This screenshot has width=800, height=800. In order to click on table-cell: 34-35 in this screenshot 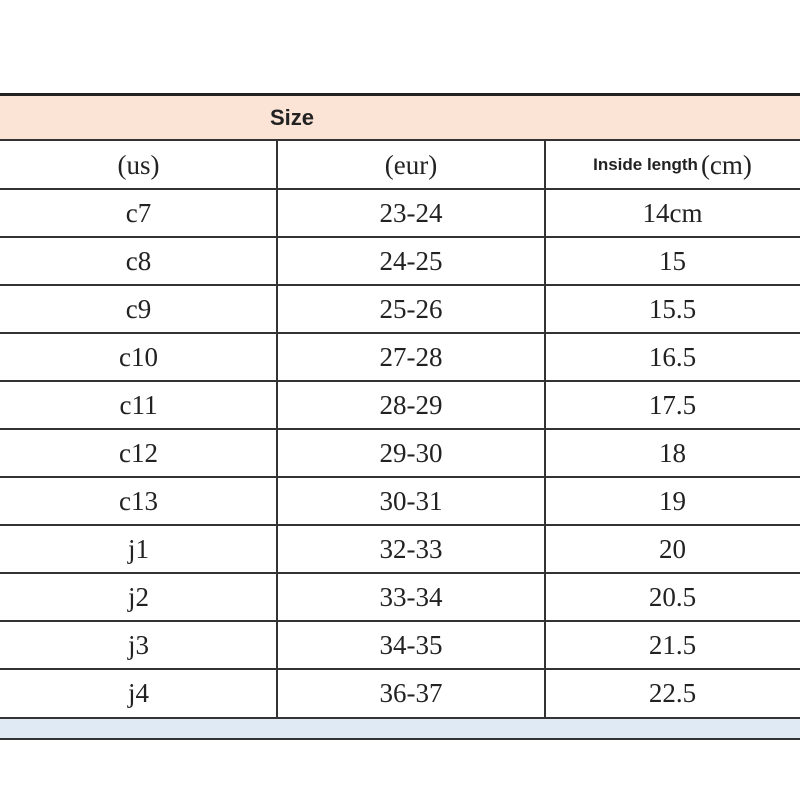, I will do `click(411, 644)`.